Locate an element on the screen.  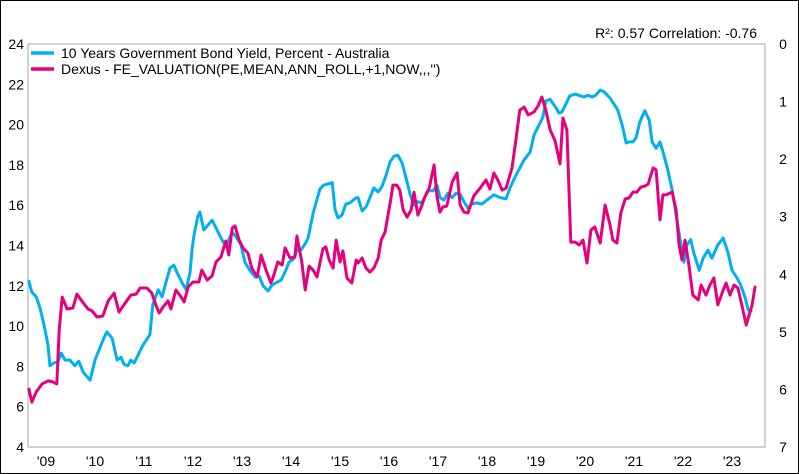
left-tick-label: 24 is located at coordinates (16, 44).